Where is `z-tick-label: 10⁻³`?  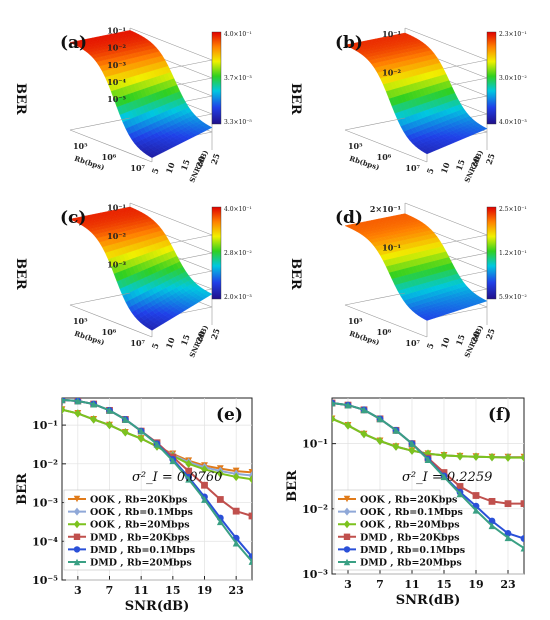 z-tick-label: 10⁻³ is located at coordinates (116, 264).